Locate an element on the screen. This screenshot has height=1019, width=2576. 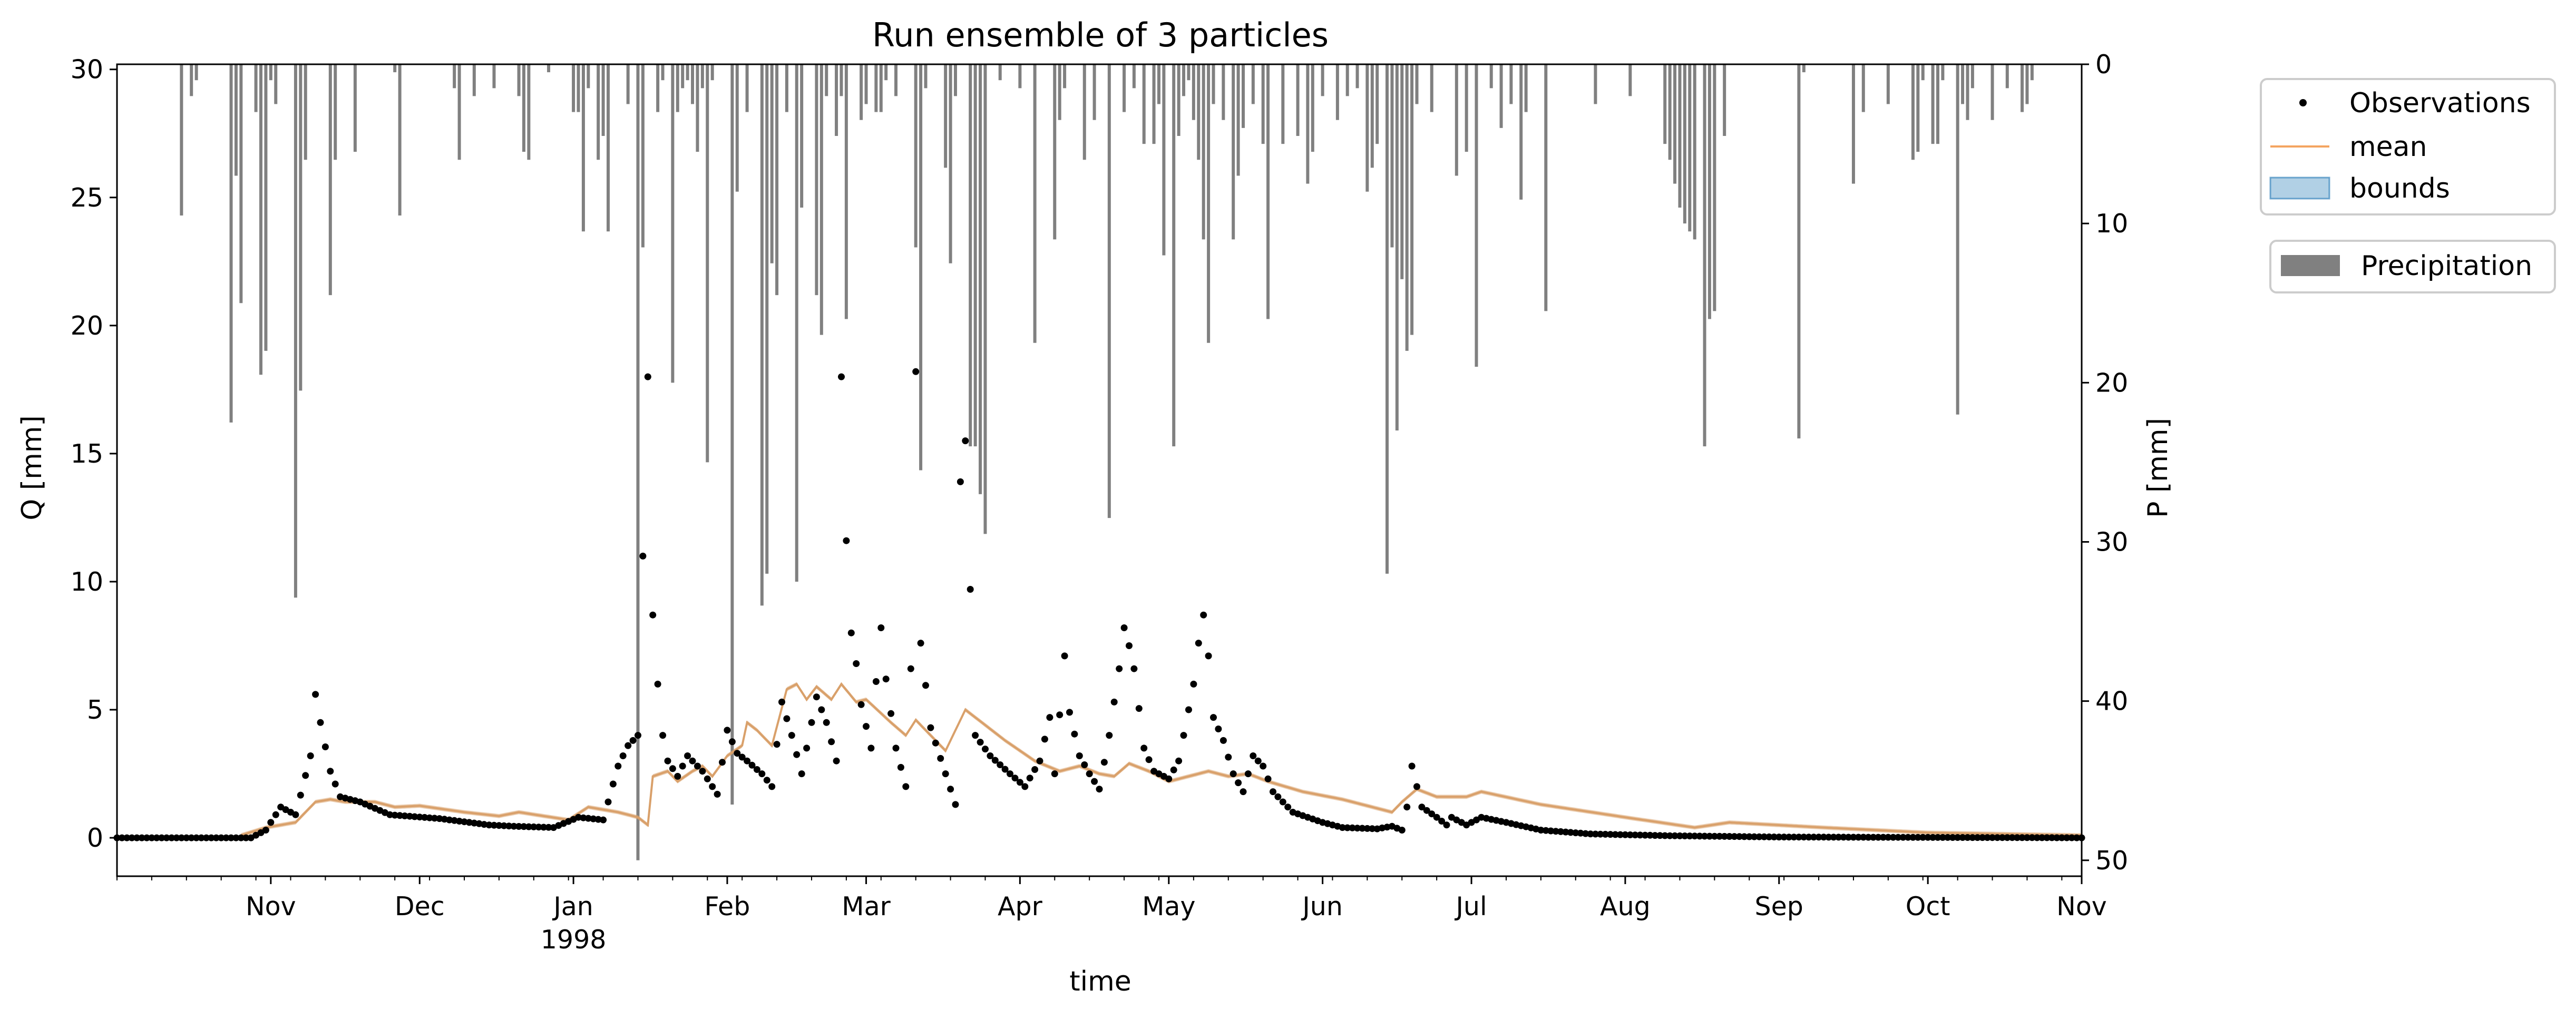
y-axis-label: Q [mm] is located at coordinates (32, 468).